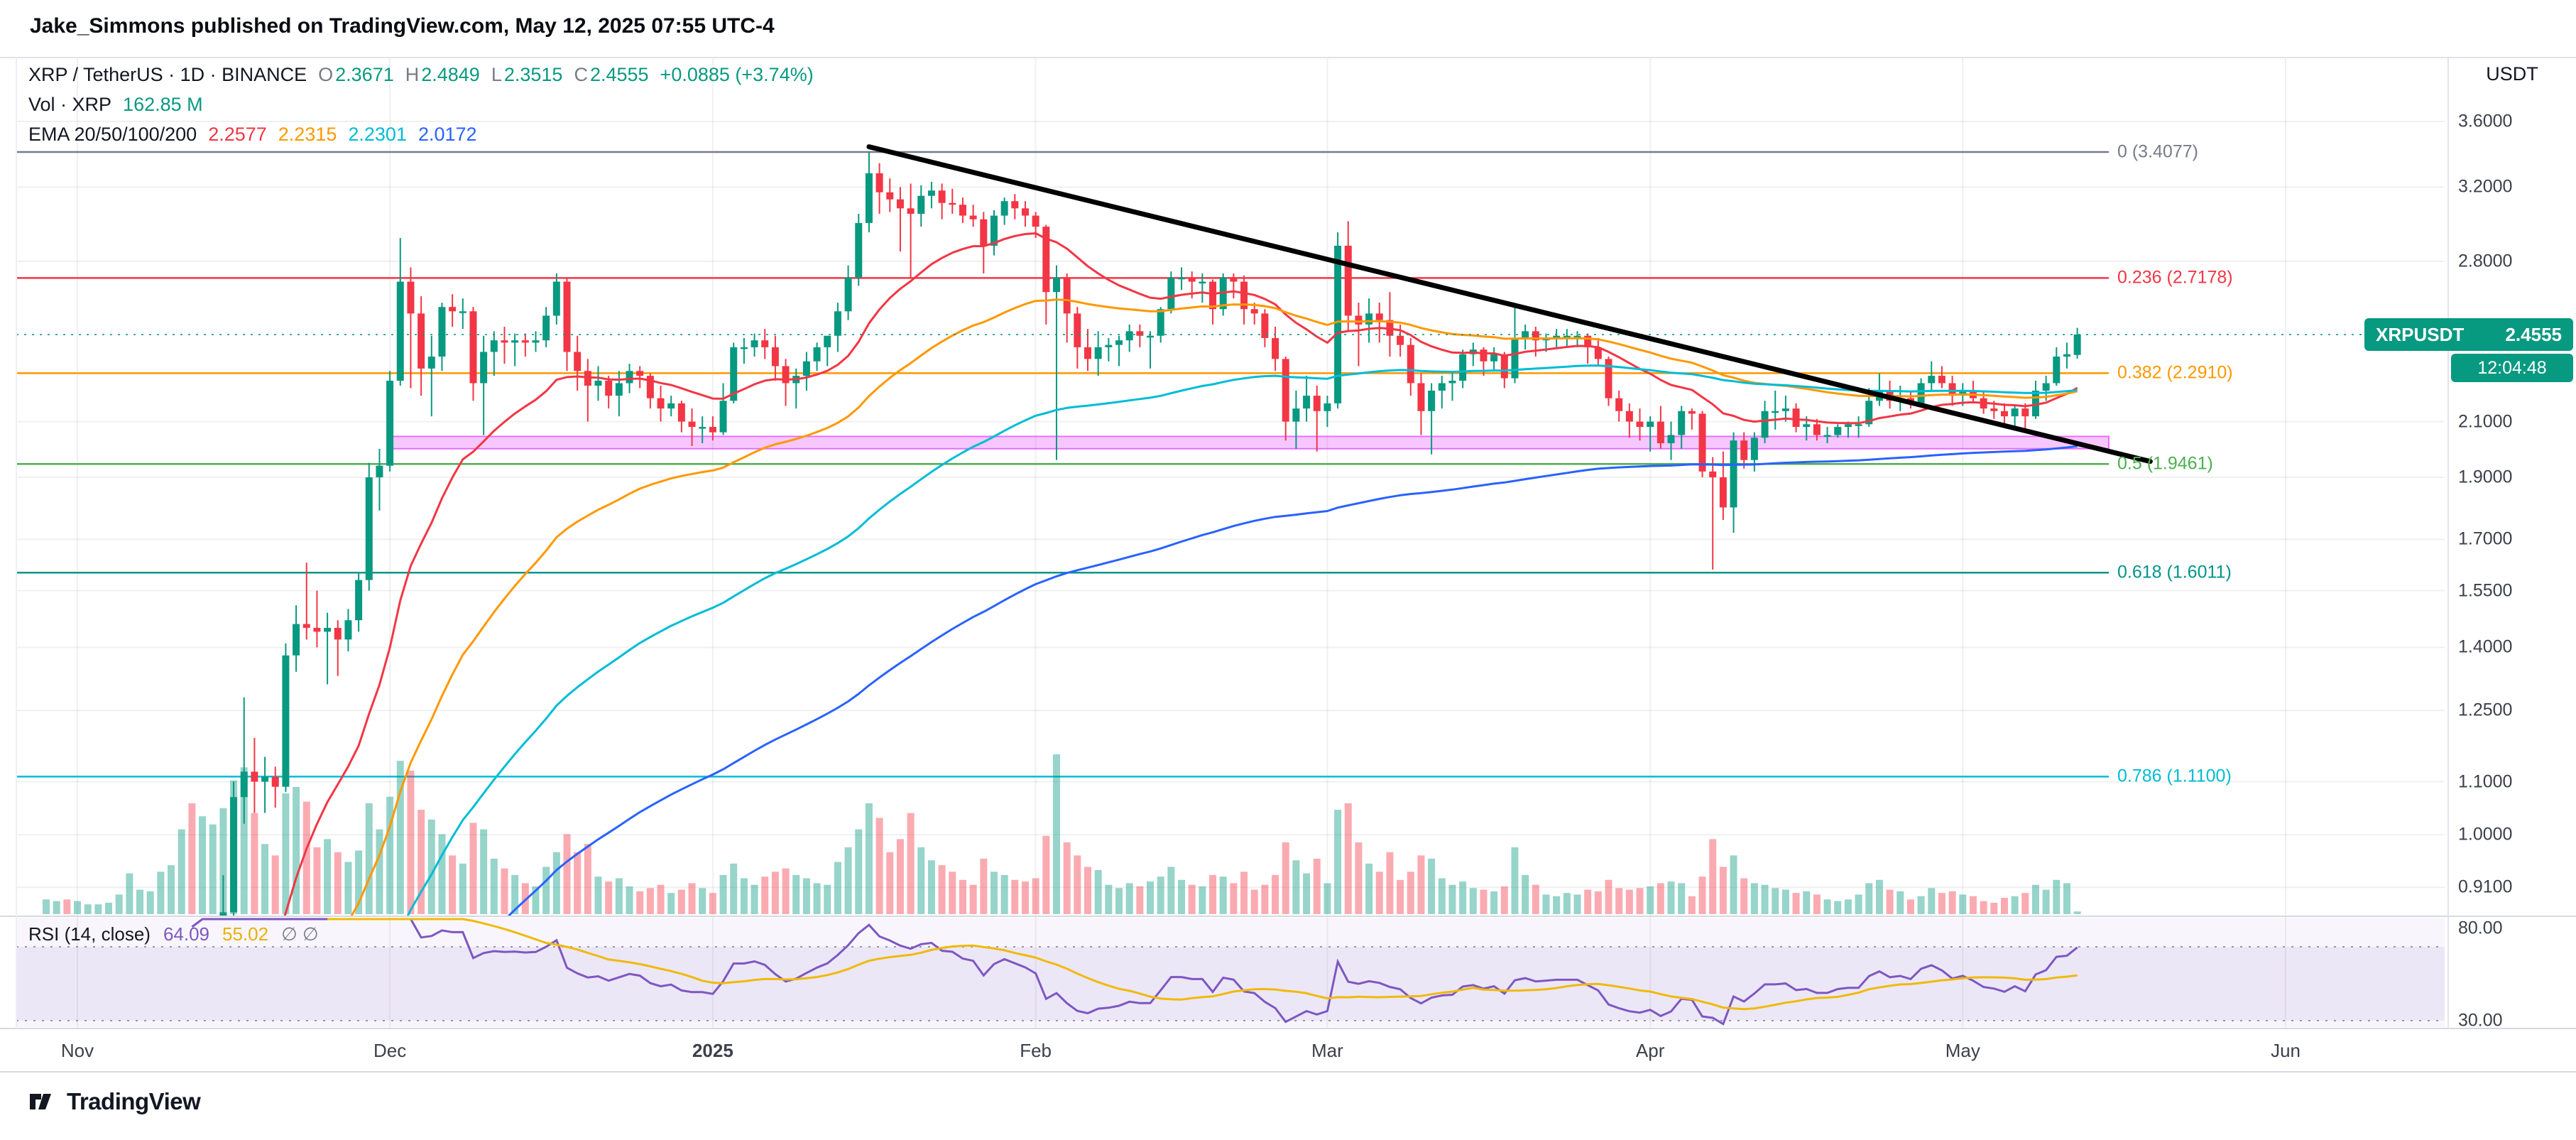 The height and width of the screenshot is (1140, 2576). I want to click on rsi-ma-value: 55.02, so click(245, 934).